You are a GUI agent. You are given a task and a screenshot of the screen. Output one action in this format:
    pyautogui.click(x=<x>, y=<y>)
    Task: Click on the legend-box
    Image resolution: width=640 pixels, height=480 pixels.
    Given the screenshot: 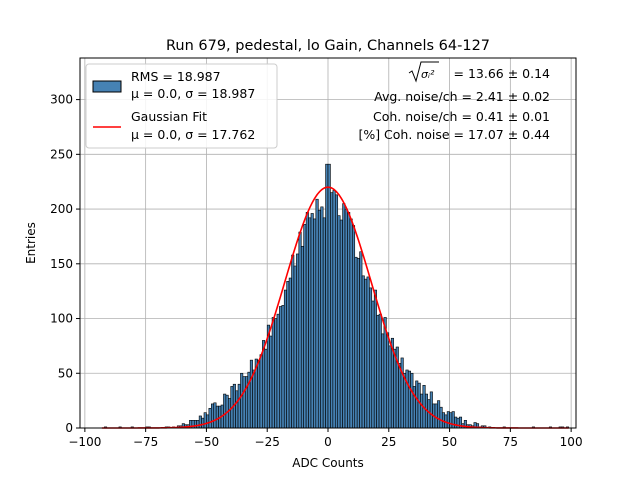 What is the action you would take?
    pyautogui.click(x=181, y=106)
    